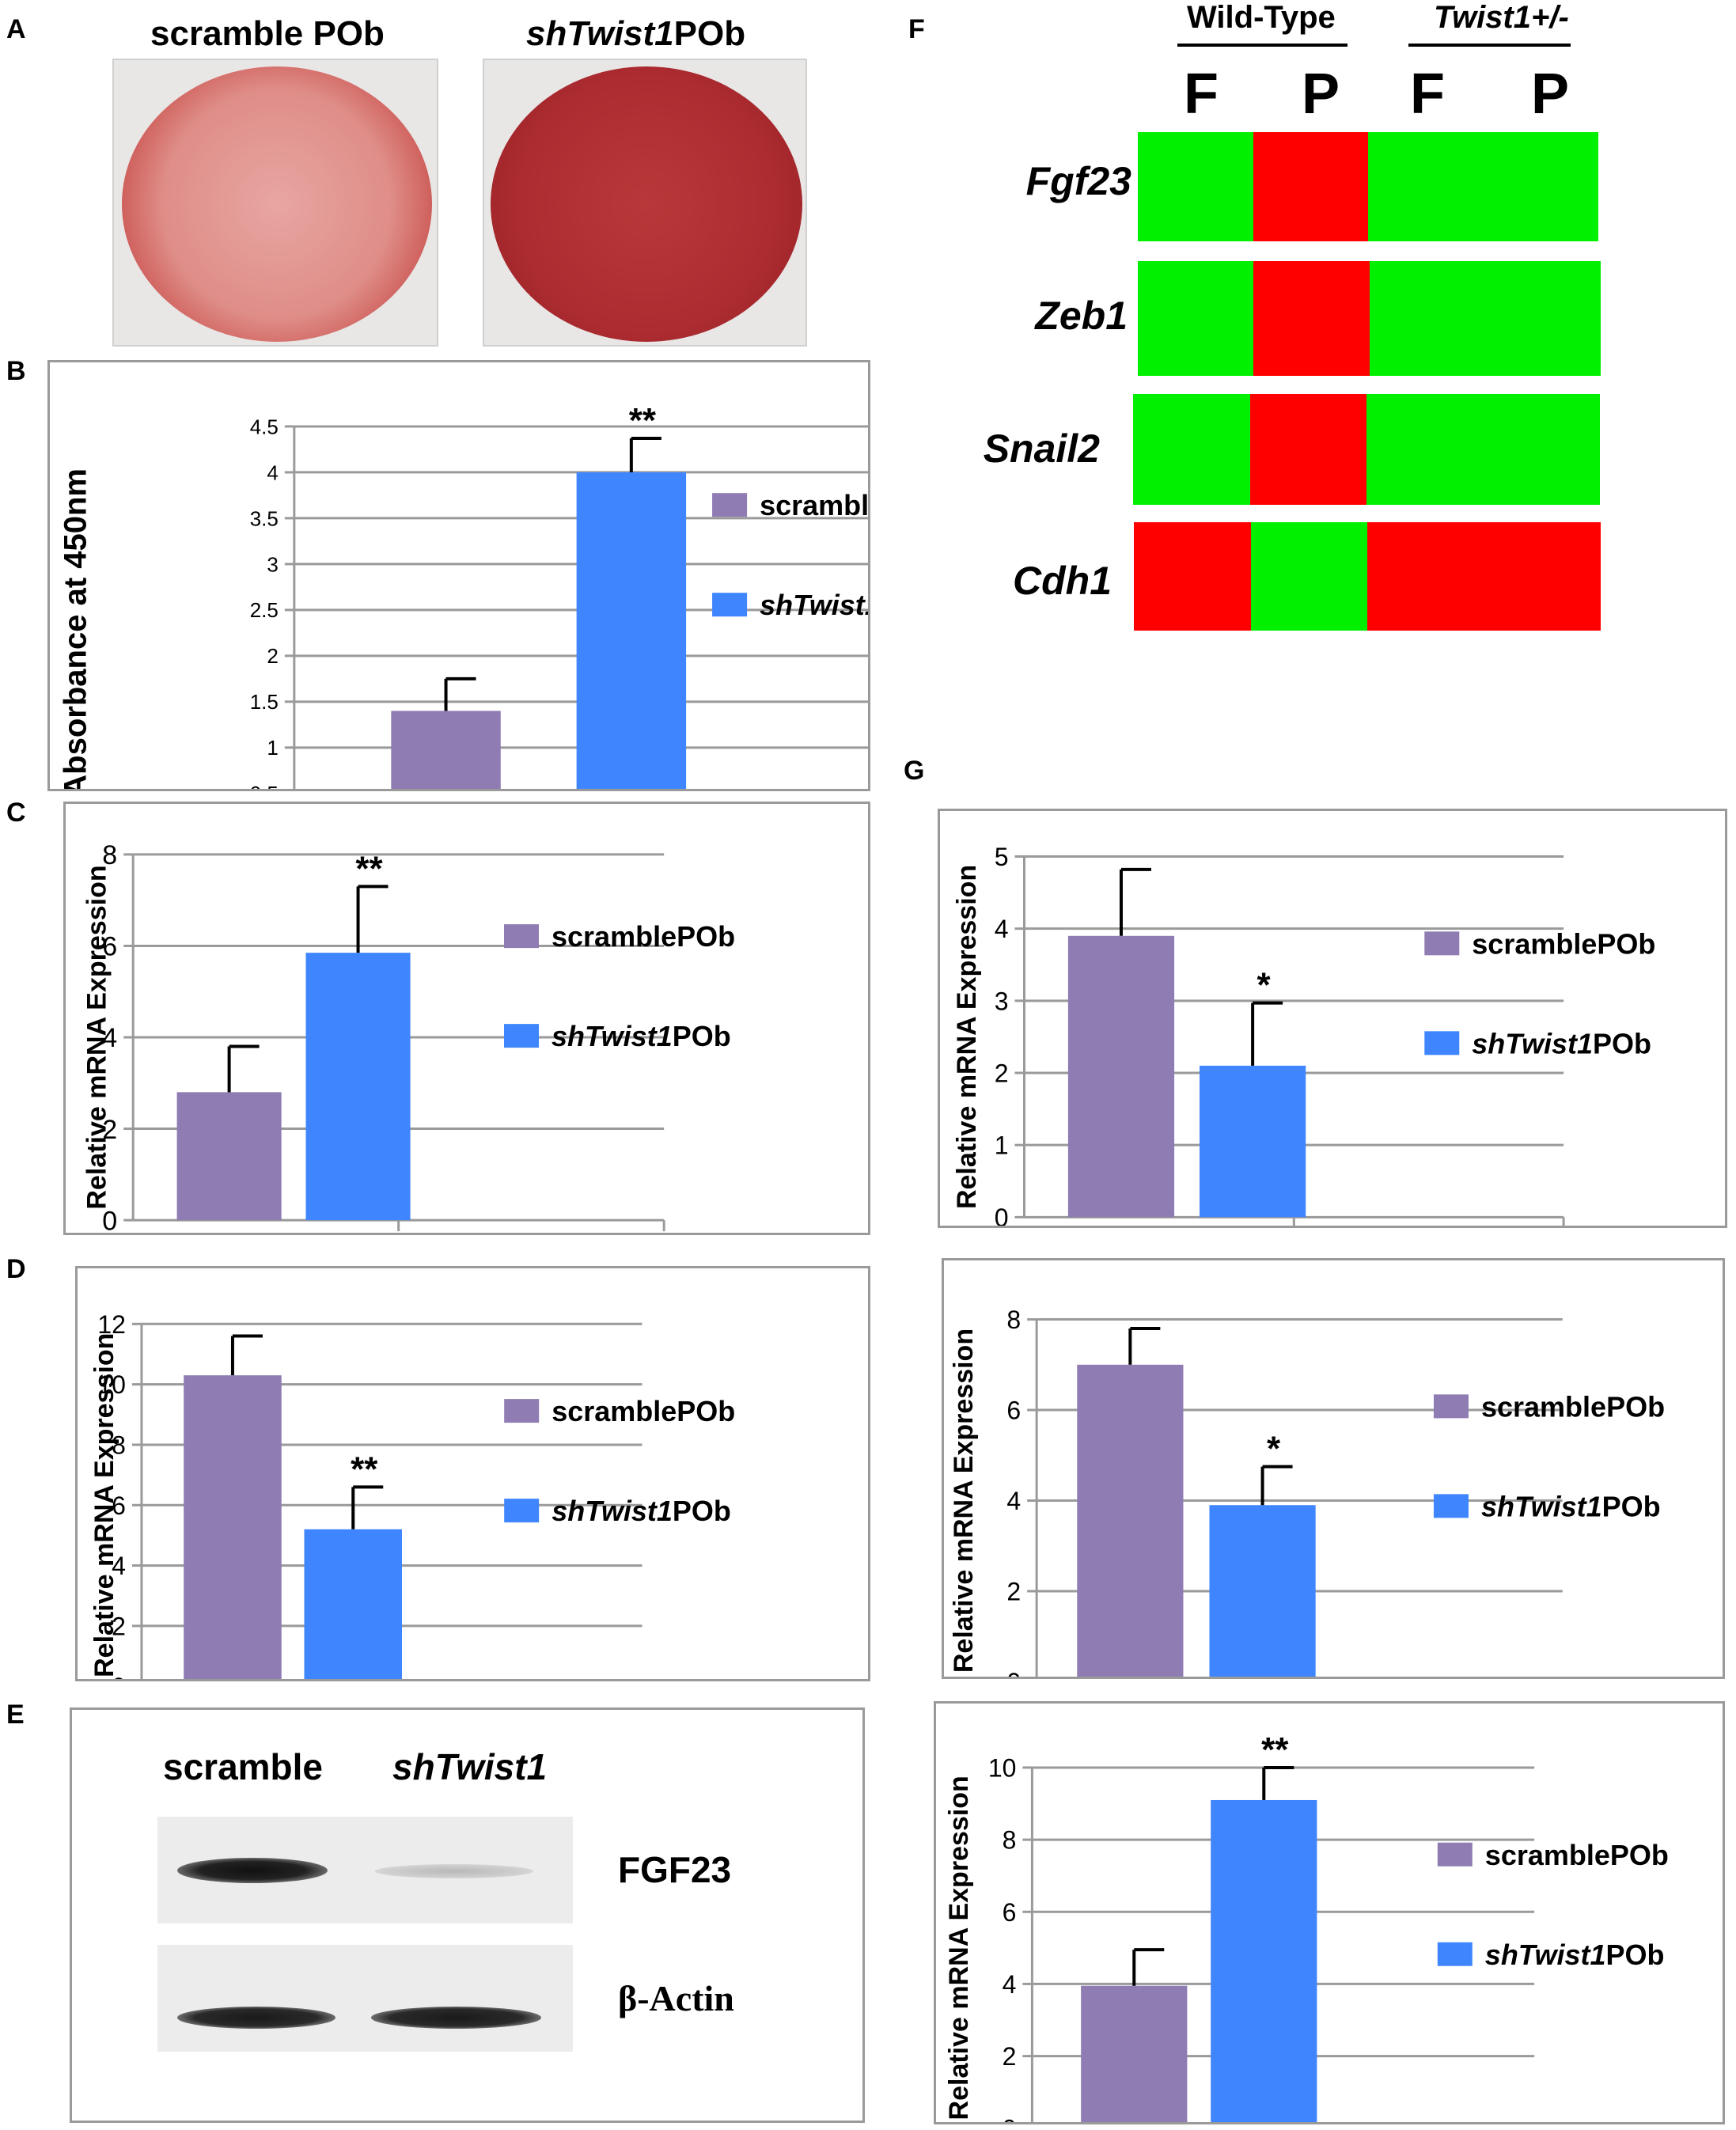 The height and width of the screenshot is (2130, 1736). Describe the element at coordinates (1274, 1449) in the screenshot. I see `significance-mark: *` at that location.